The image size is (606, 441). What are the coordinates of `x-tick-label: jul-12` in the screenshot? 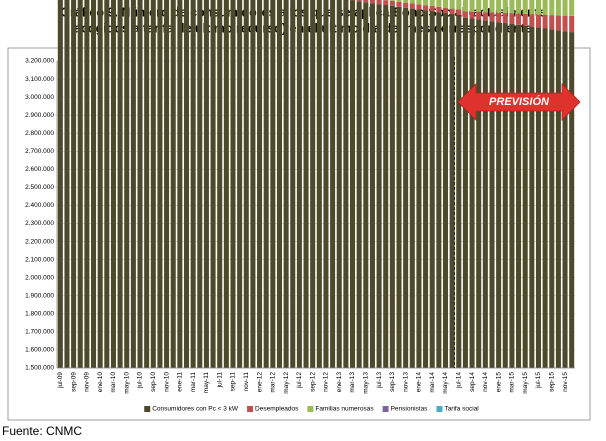 It's located at (299, 380).